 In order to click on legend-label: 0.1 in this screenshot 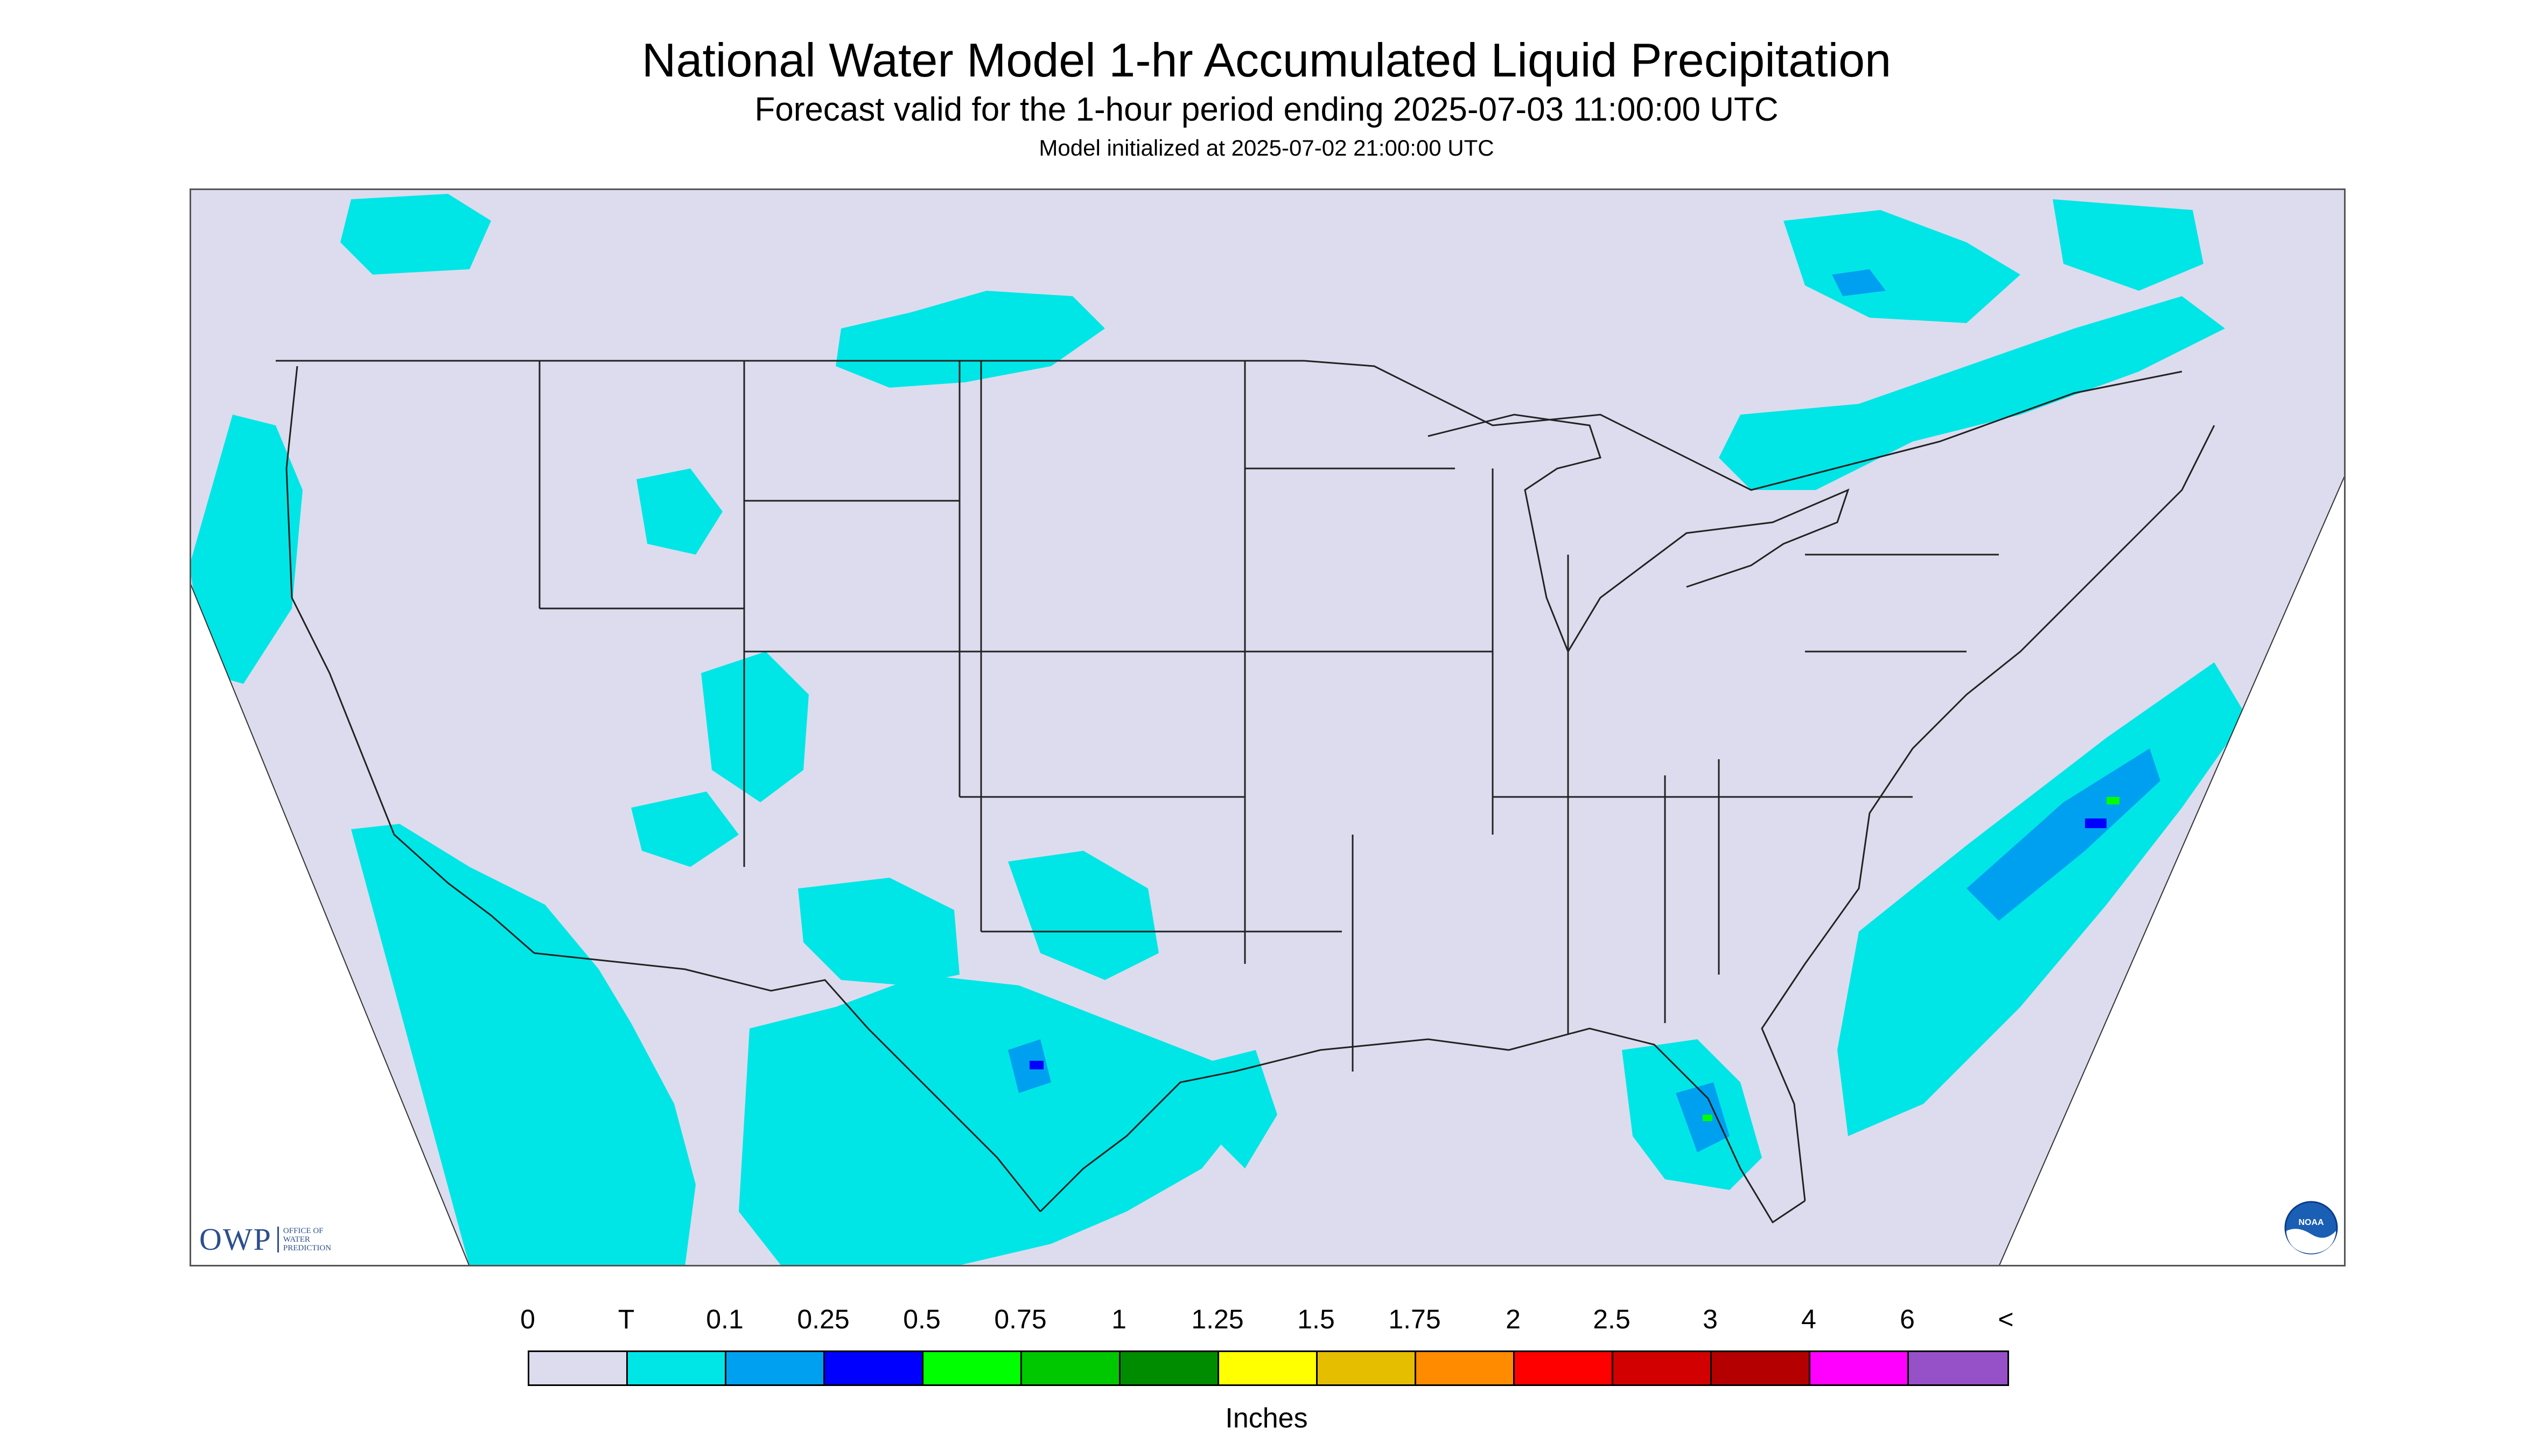, I will do `click(725, 1319)`.